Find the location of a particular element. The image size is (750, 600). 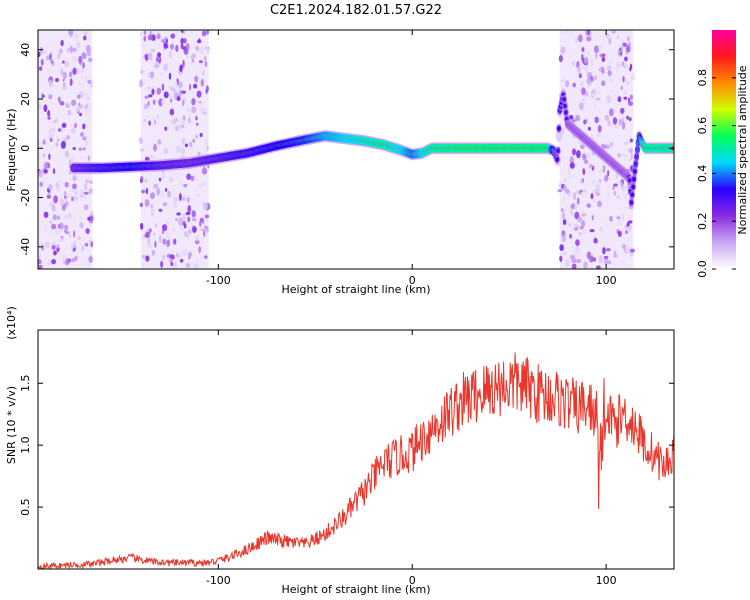

colorbar-label: Normalized spectral amplitude is located at coordinates (742, 149).